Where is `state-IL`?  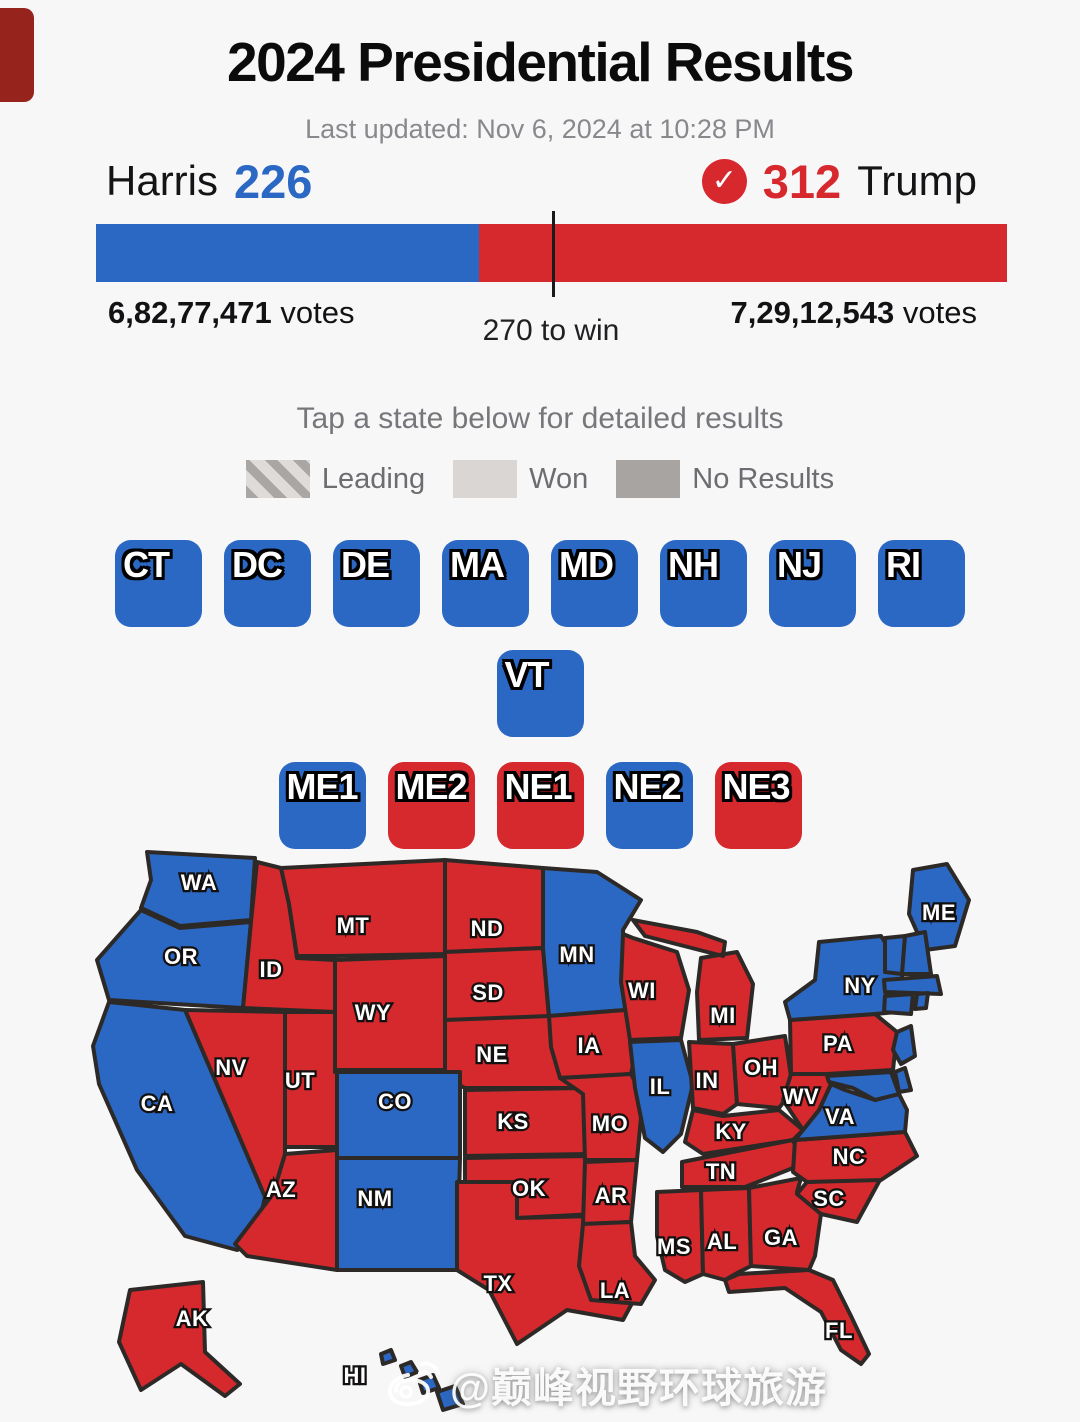 state-IL is located at coordinates (661, 1096).